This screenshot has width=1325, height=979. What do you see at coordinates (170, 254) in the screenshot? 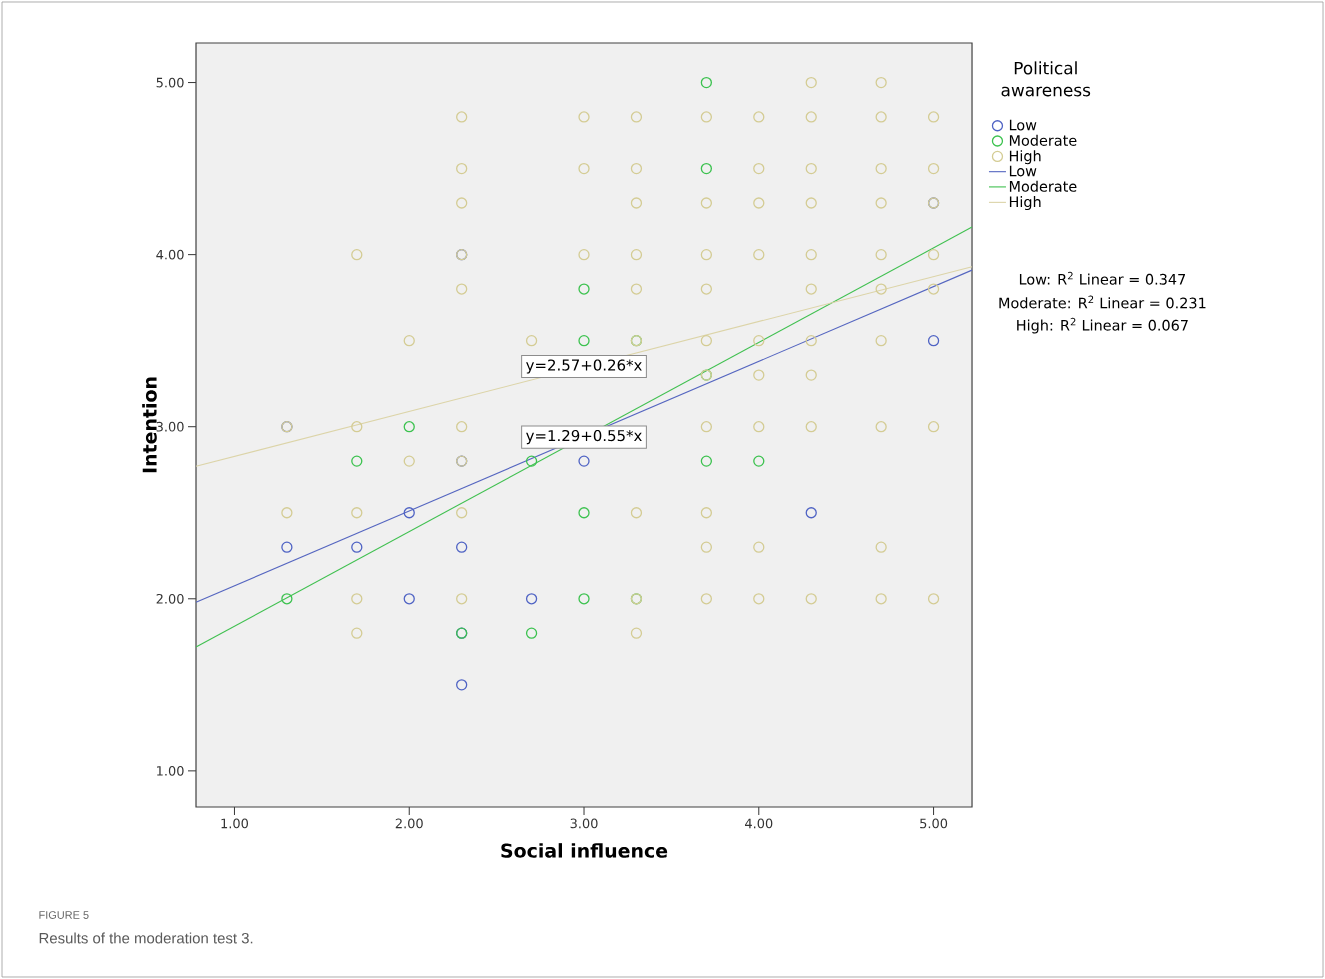
I see `y-tick-label: 4.00` at bounding box center [170, 254].